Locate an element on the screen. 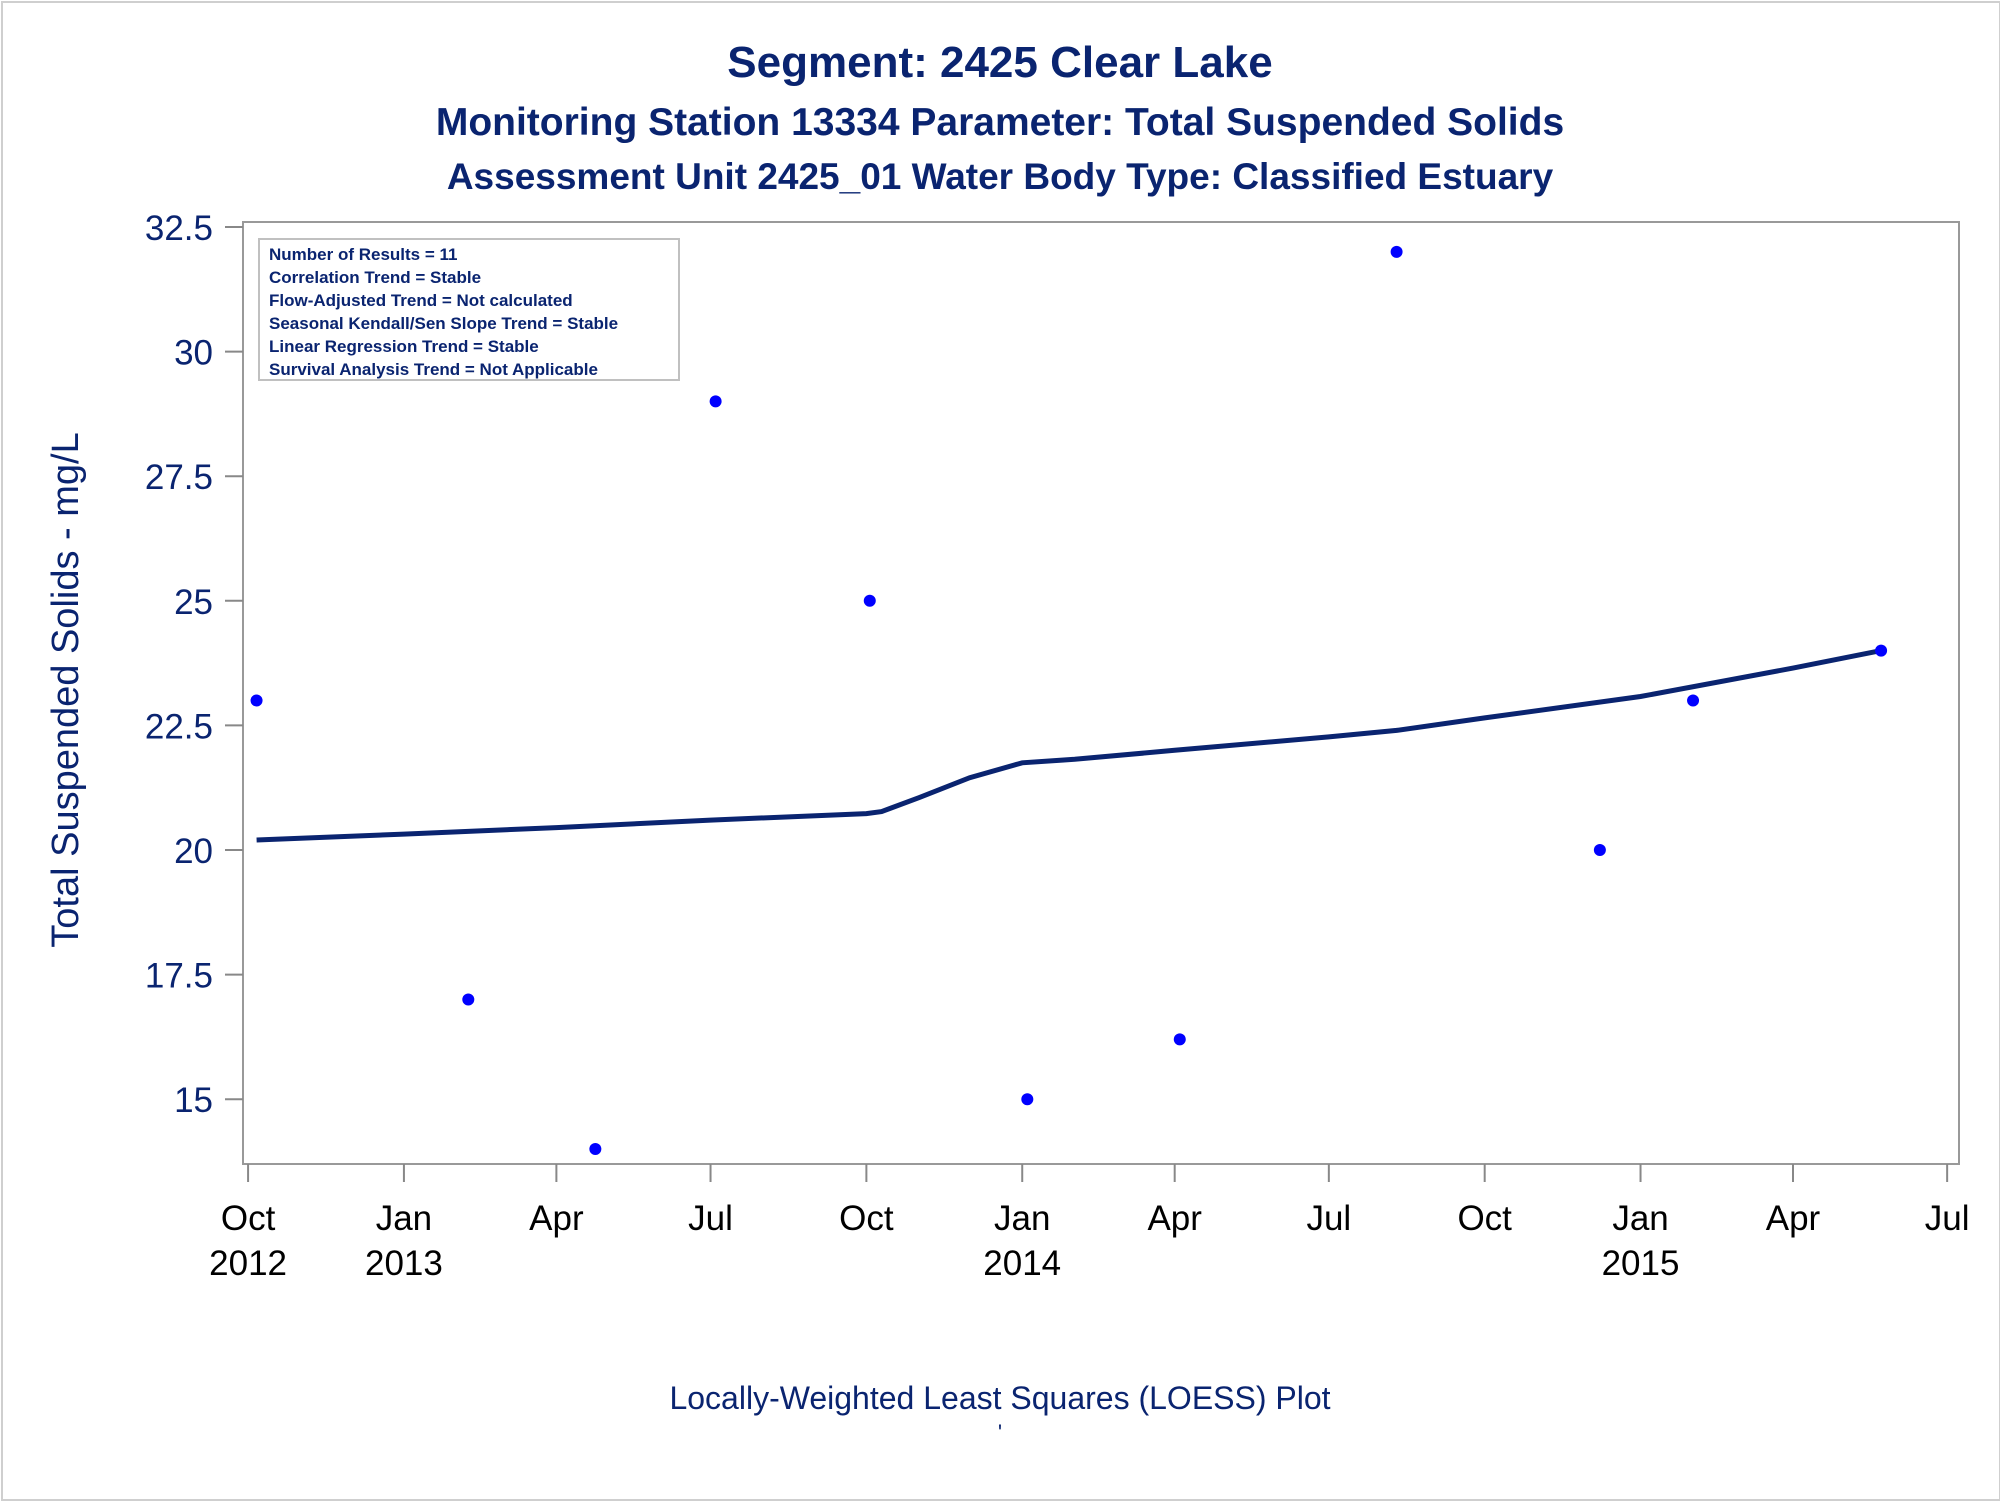  trend-summary-line: Survival Analysis Trend = Not Applicable is located at coordinates (433, 369).